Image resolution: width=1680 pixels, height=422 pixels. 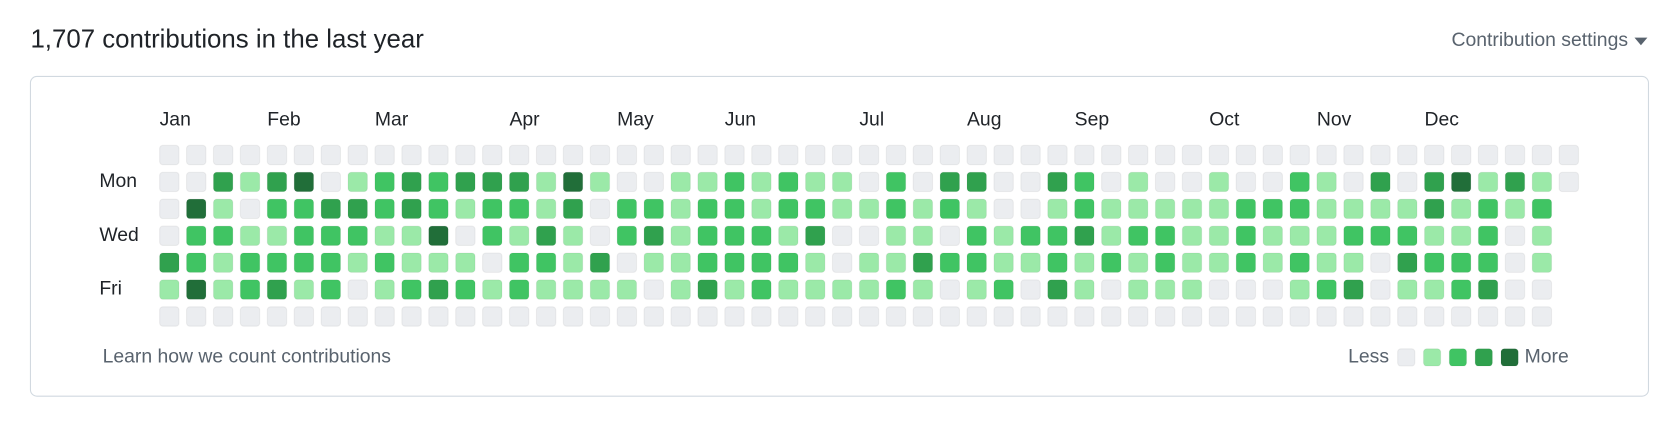 What do you see at coordinates (247, 357) in the screenshot?
I see `learn-link: Learn how we count contributions` at bounding box center [247, 357].